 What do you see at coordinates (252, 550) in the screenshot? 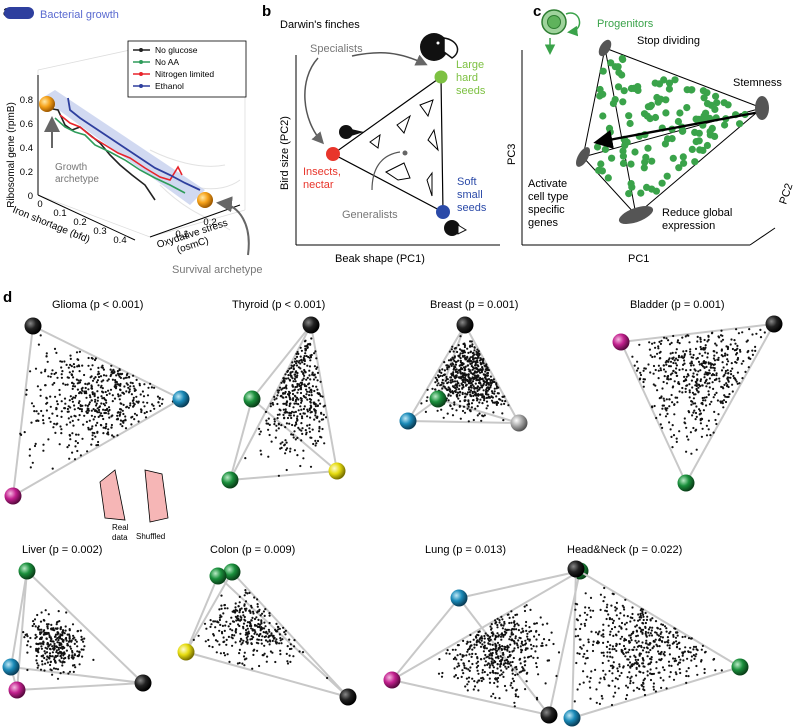
I see `tumor-title-colon: Colon (p = 0.009)` at bounding box center [252, 550].